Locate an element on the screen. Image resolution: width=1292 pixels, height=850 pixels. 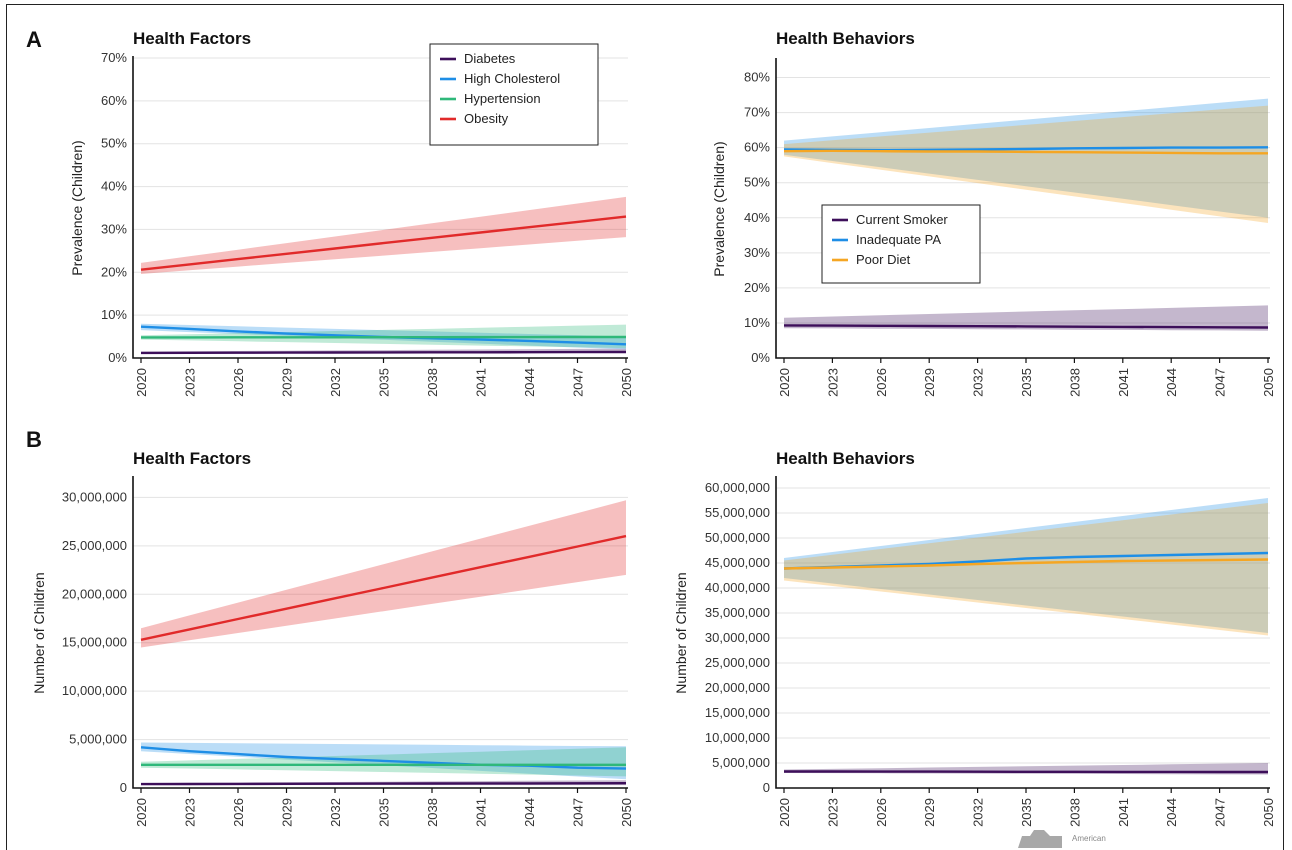
legend: Current Smoker Inadequate PA Poor Diet is located at coordinates (901, 244).